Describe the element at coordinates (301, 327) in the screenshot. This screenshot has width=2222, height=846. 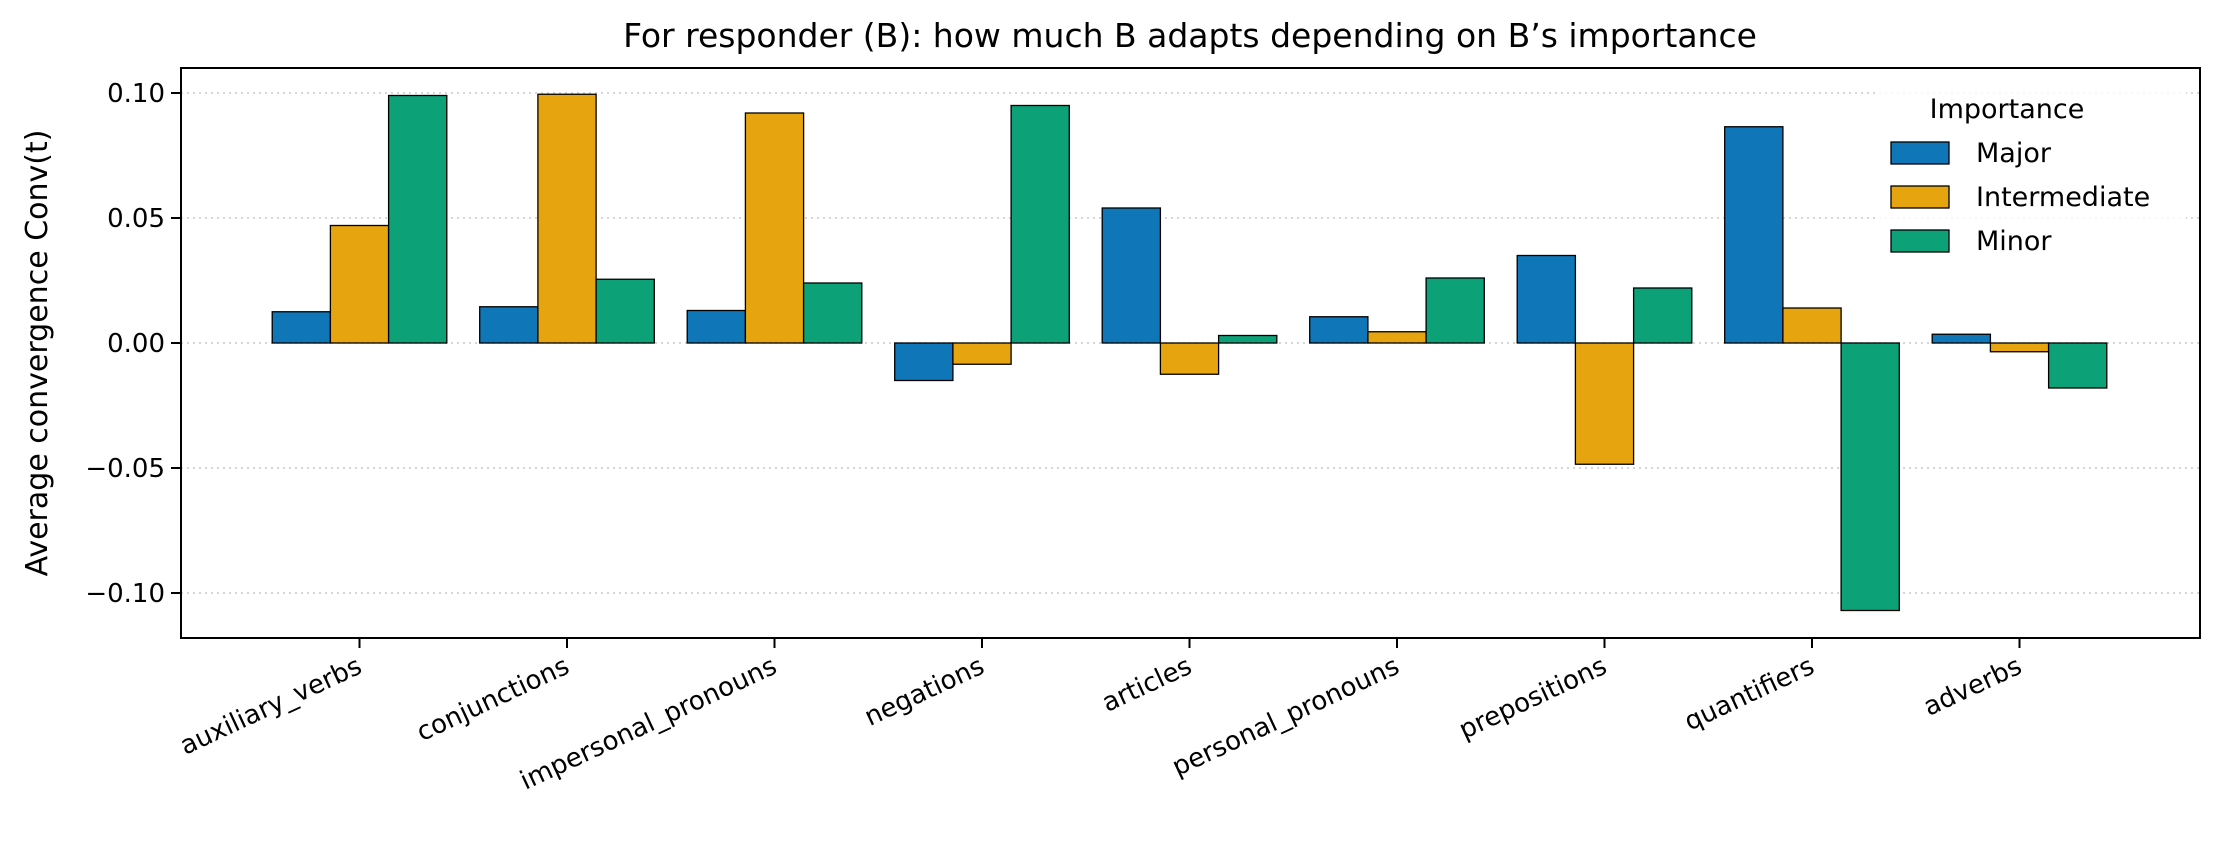
I see `bar-major-auxiliary_verbs` at that location.